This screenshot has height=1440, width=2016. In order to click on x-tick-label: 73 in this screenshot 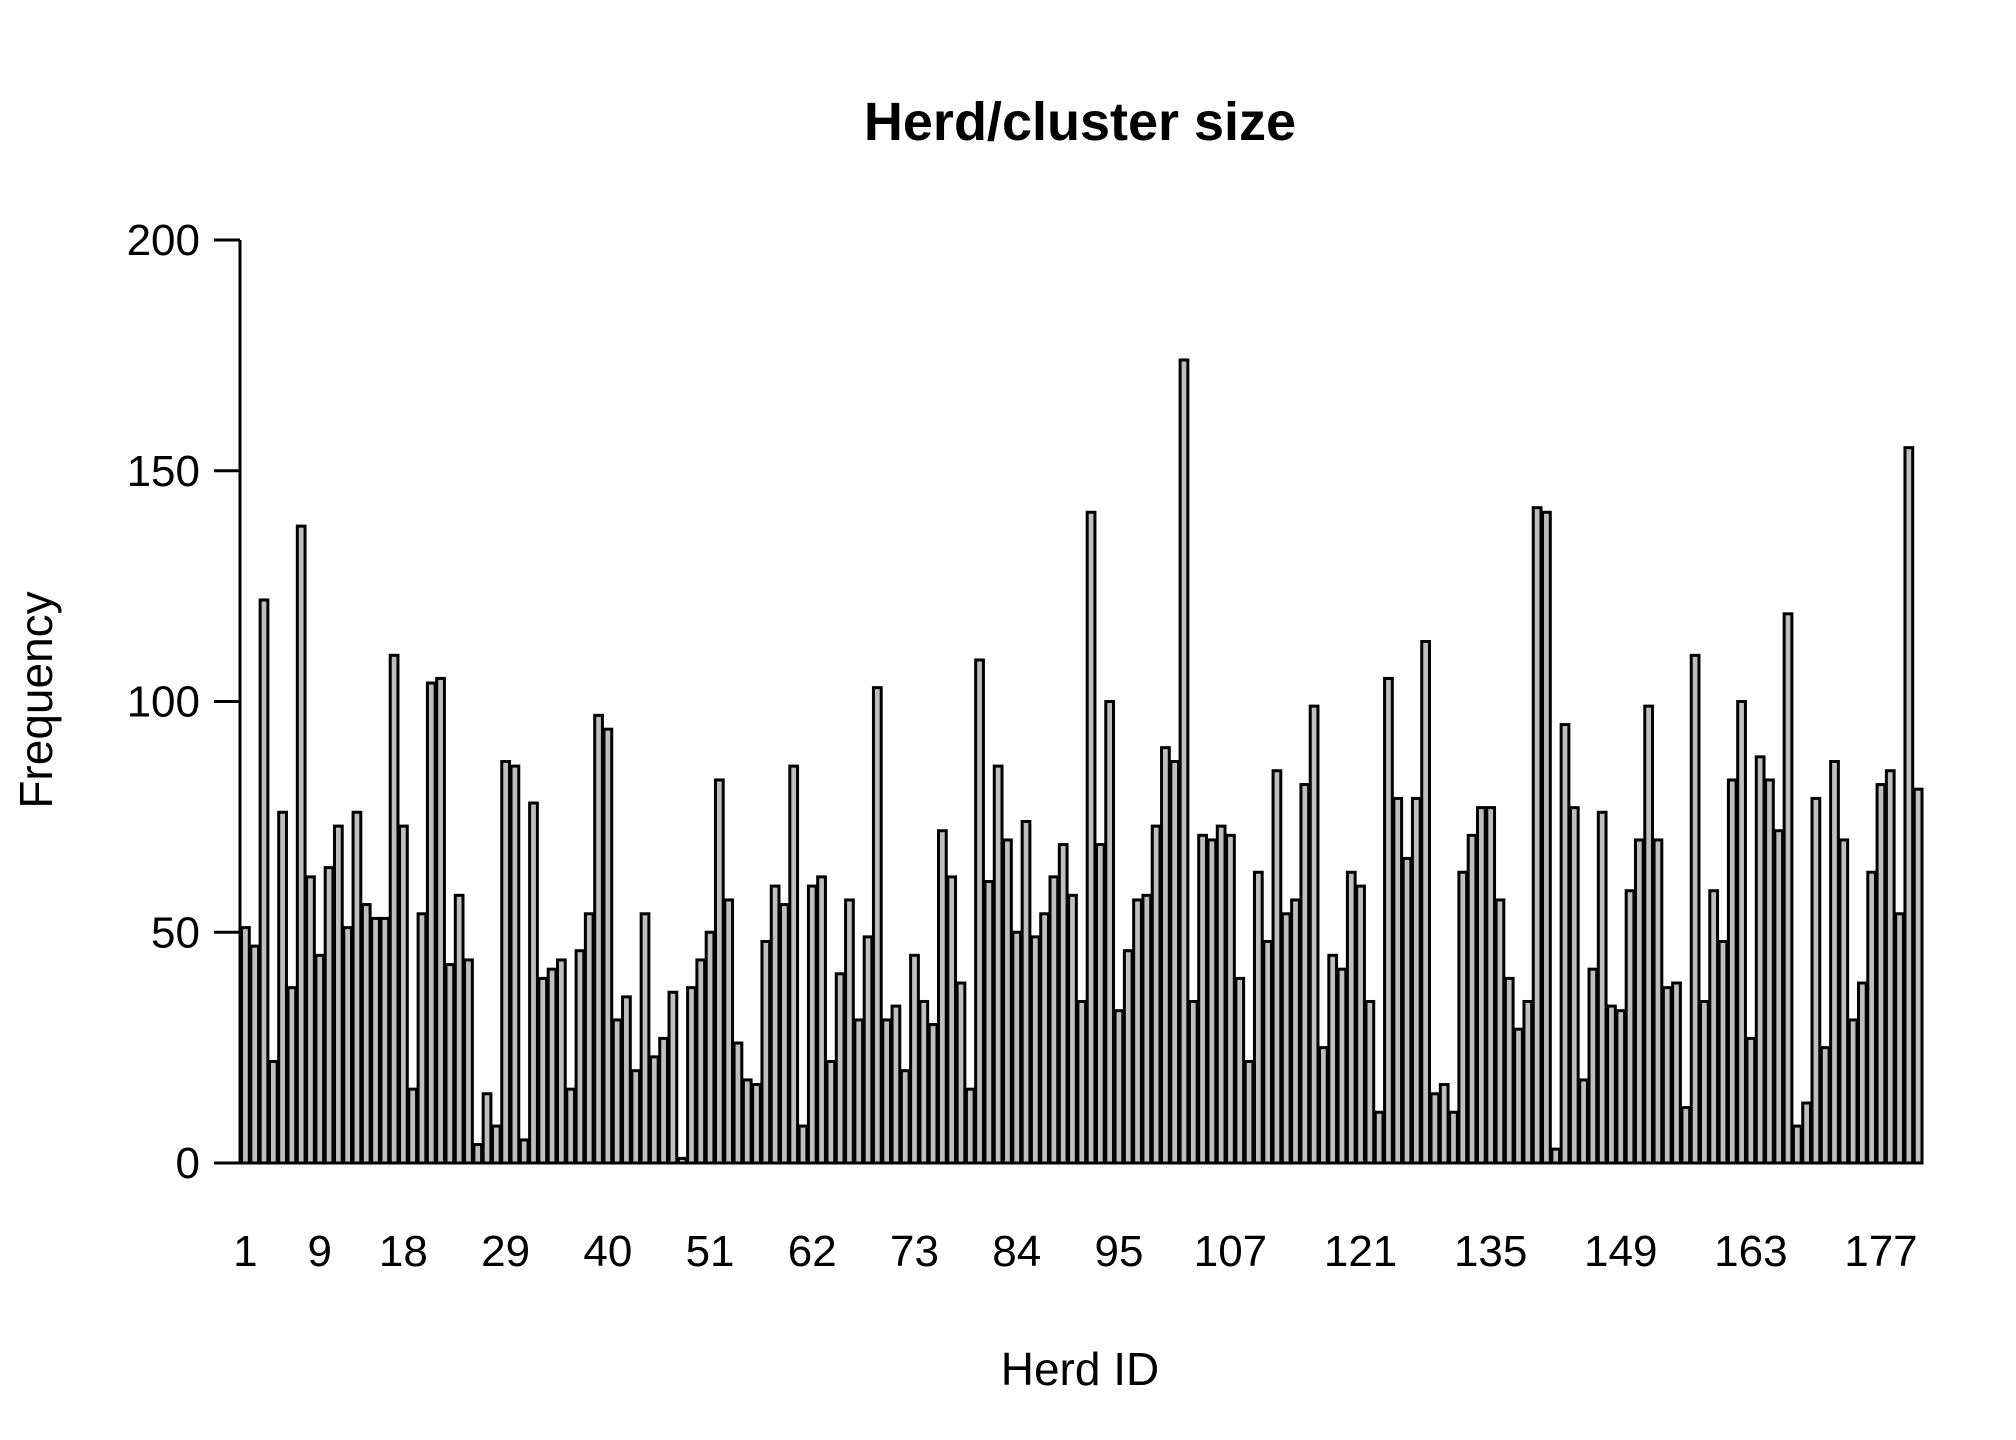, I will do `click(914, 1251)`.